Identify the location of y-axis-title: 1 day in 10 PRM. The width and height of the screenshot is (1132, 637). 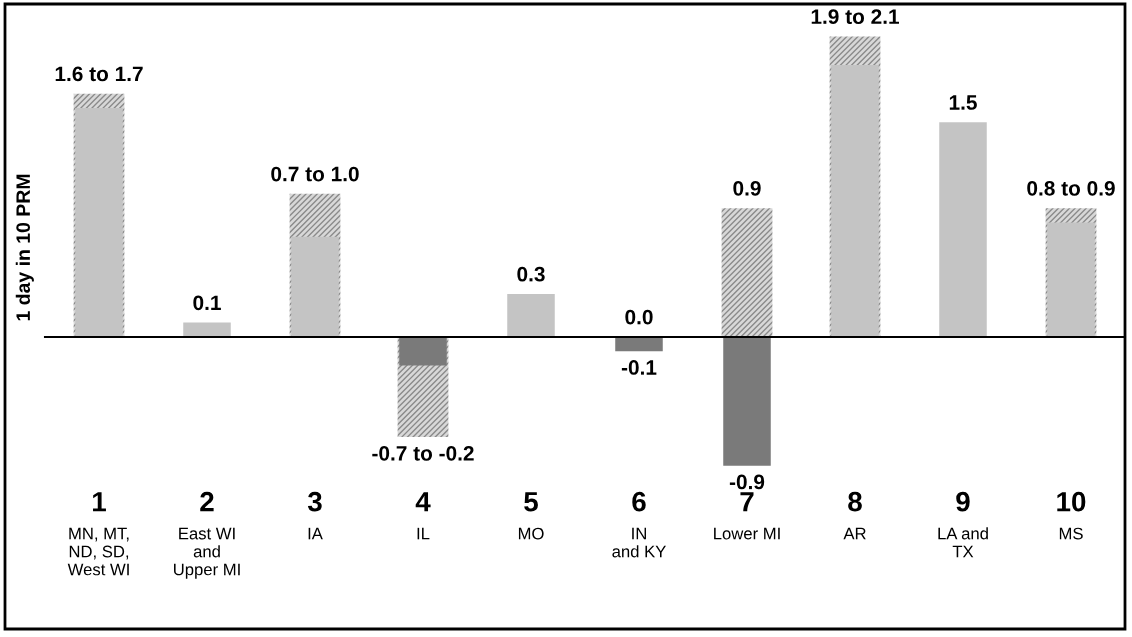
(24, 247).